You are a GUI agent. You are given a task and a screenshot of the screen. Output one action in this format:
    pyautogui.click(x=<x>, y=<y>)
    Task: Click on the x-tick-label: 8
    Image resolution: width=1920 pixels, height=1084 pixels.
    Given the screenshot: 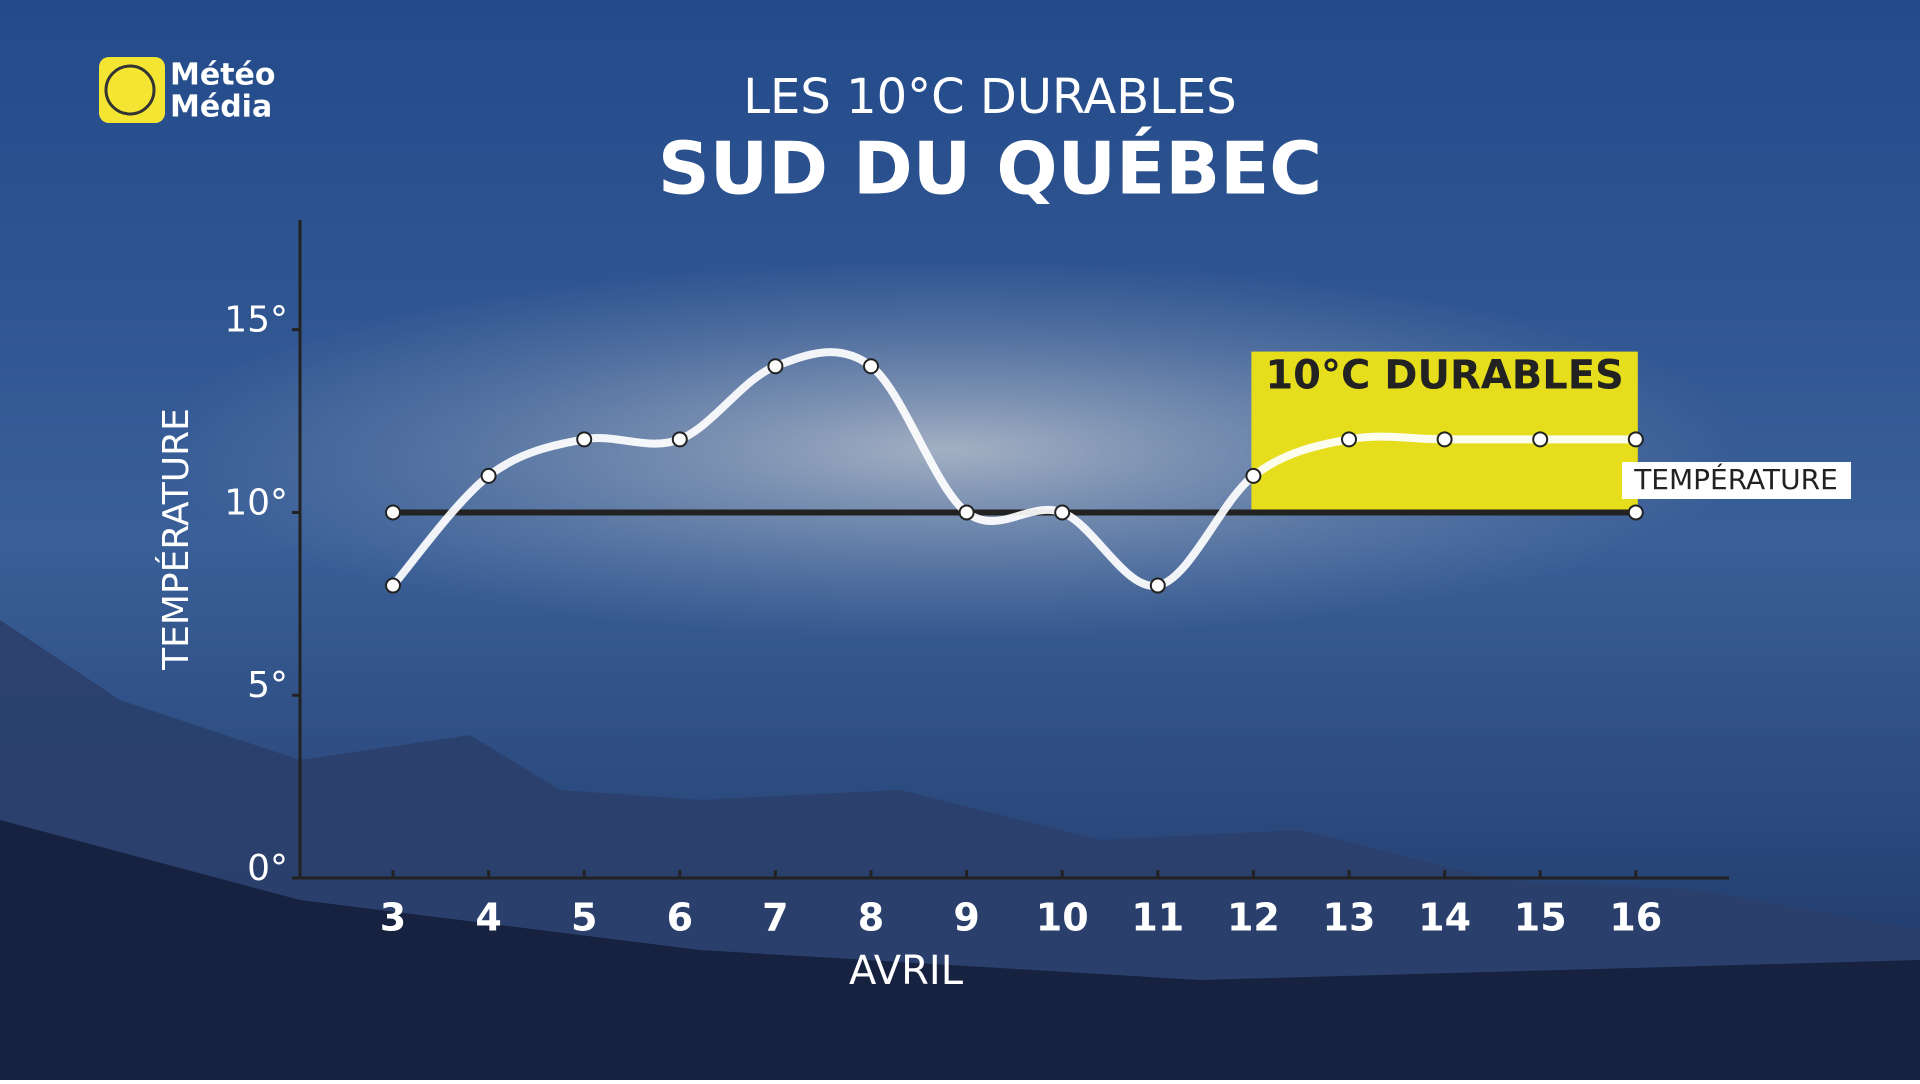 What is the action you would take?
    pyautogui.click(x=871, y=918)
    